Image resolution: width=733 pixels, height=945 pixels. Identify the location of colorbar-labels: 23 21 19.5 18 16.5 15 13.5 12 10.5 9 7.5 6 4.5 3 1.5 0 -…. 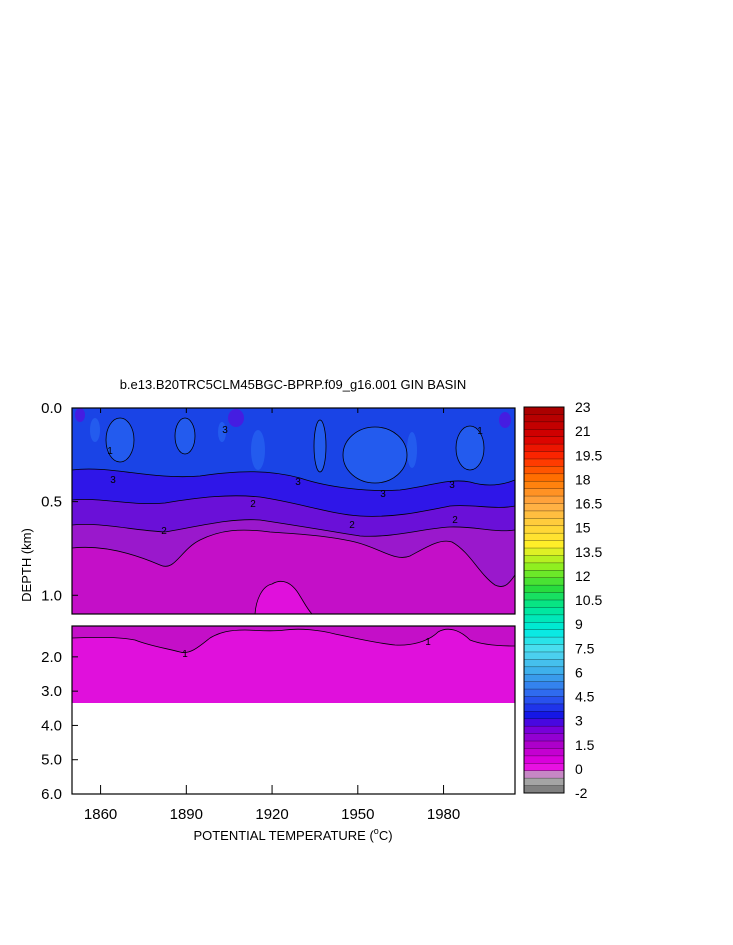
(588, 600).